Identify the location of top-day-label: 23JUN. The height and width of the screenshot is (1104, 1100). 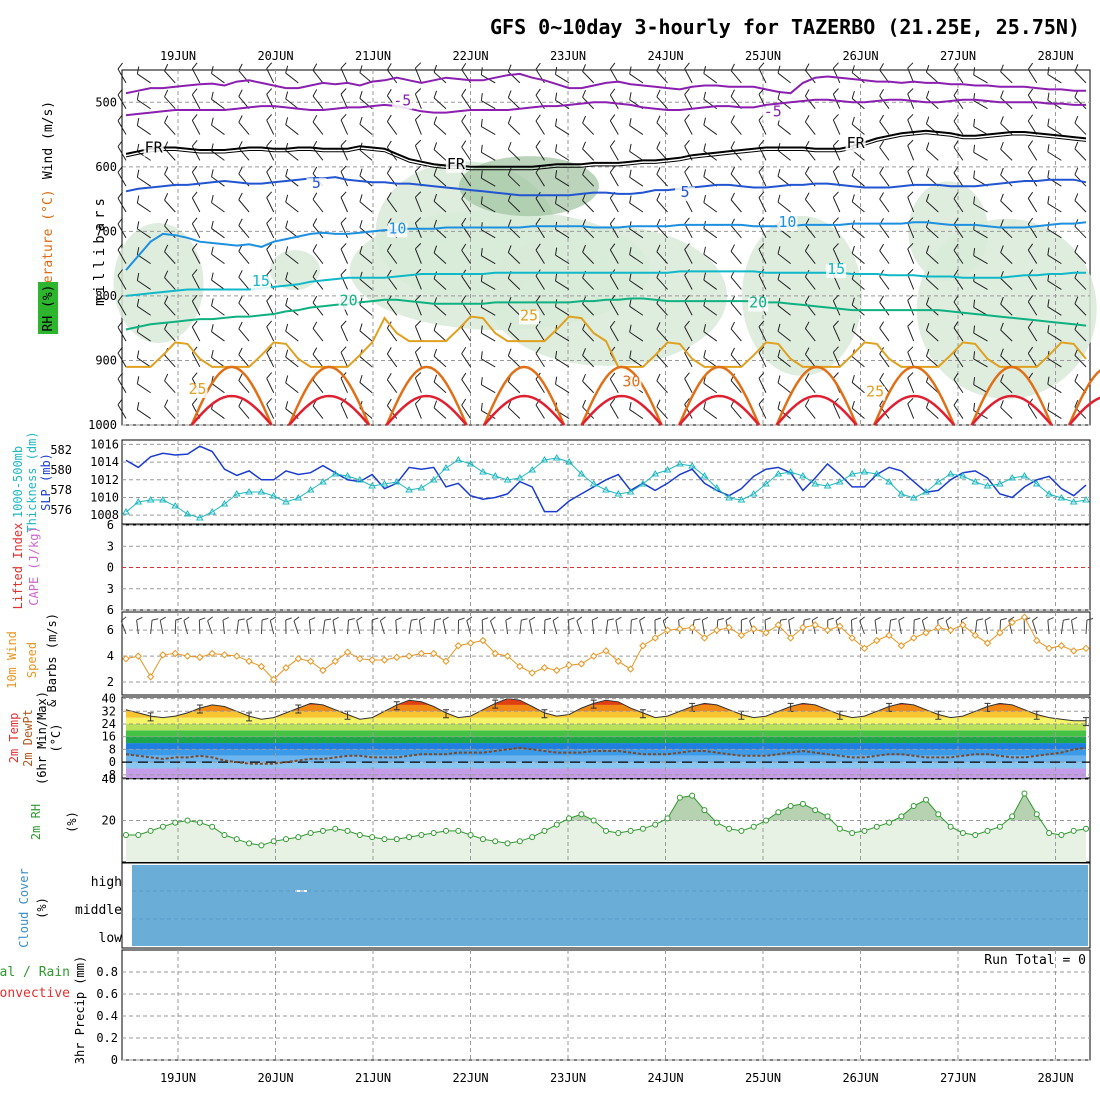
(568, 56).